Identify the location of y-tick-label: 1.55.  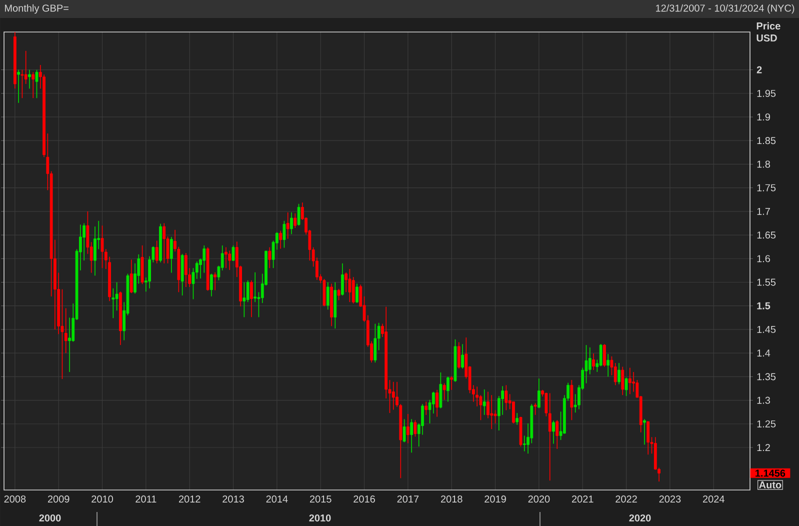
(766, 282).